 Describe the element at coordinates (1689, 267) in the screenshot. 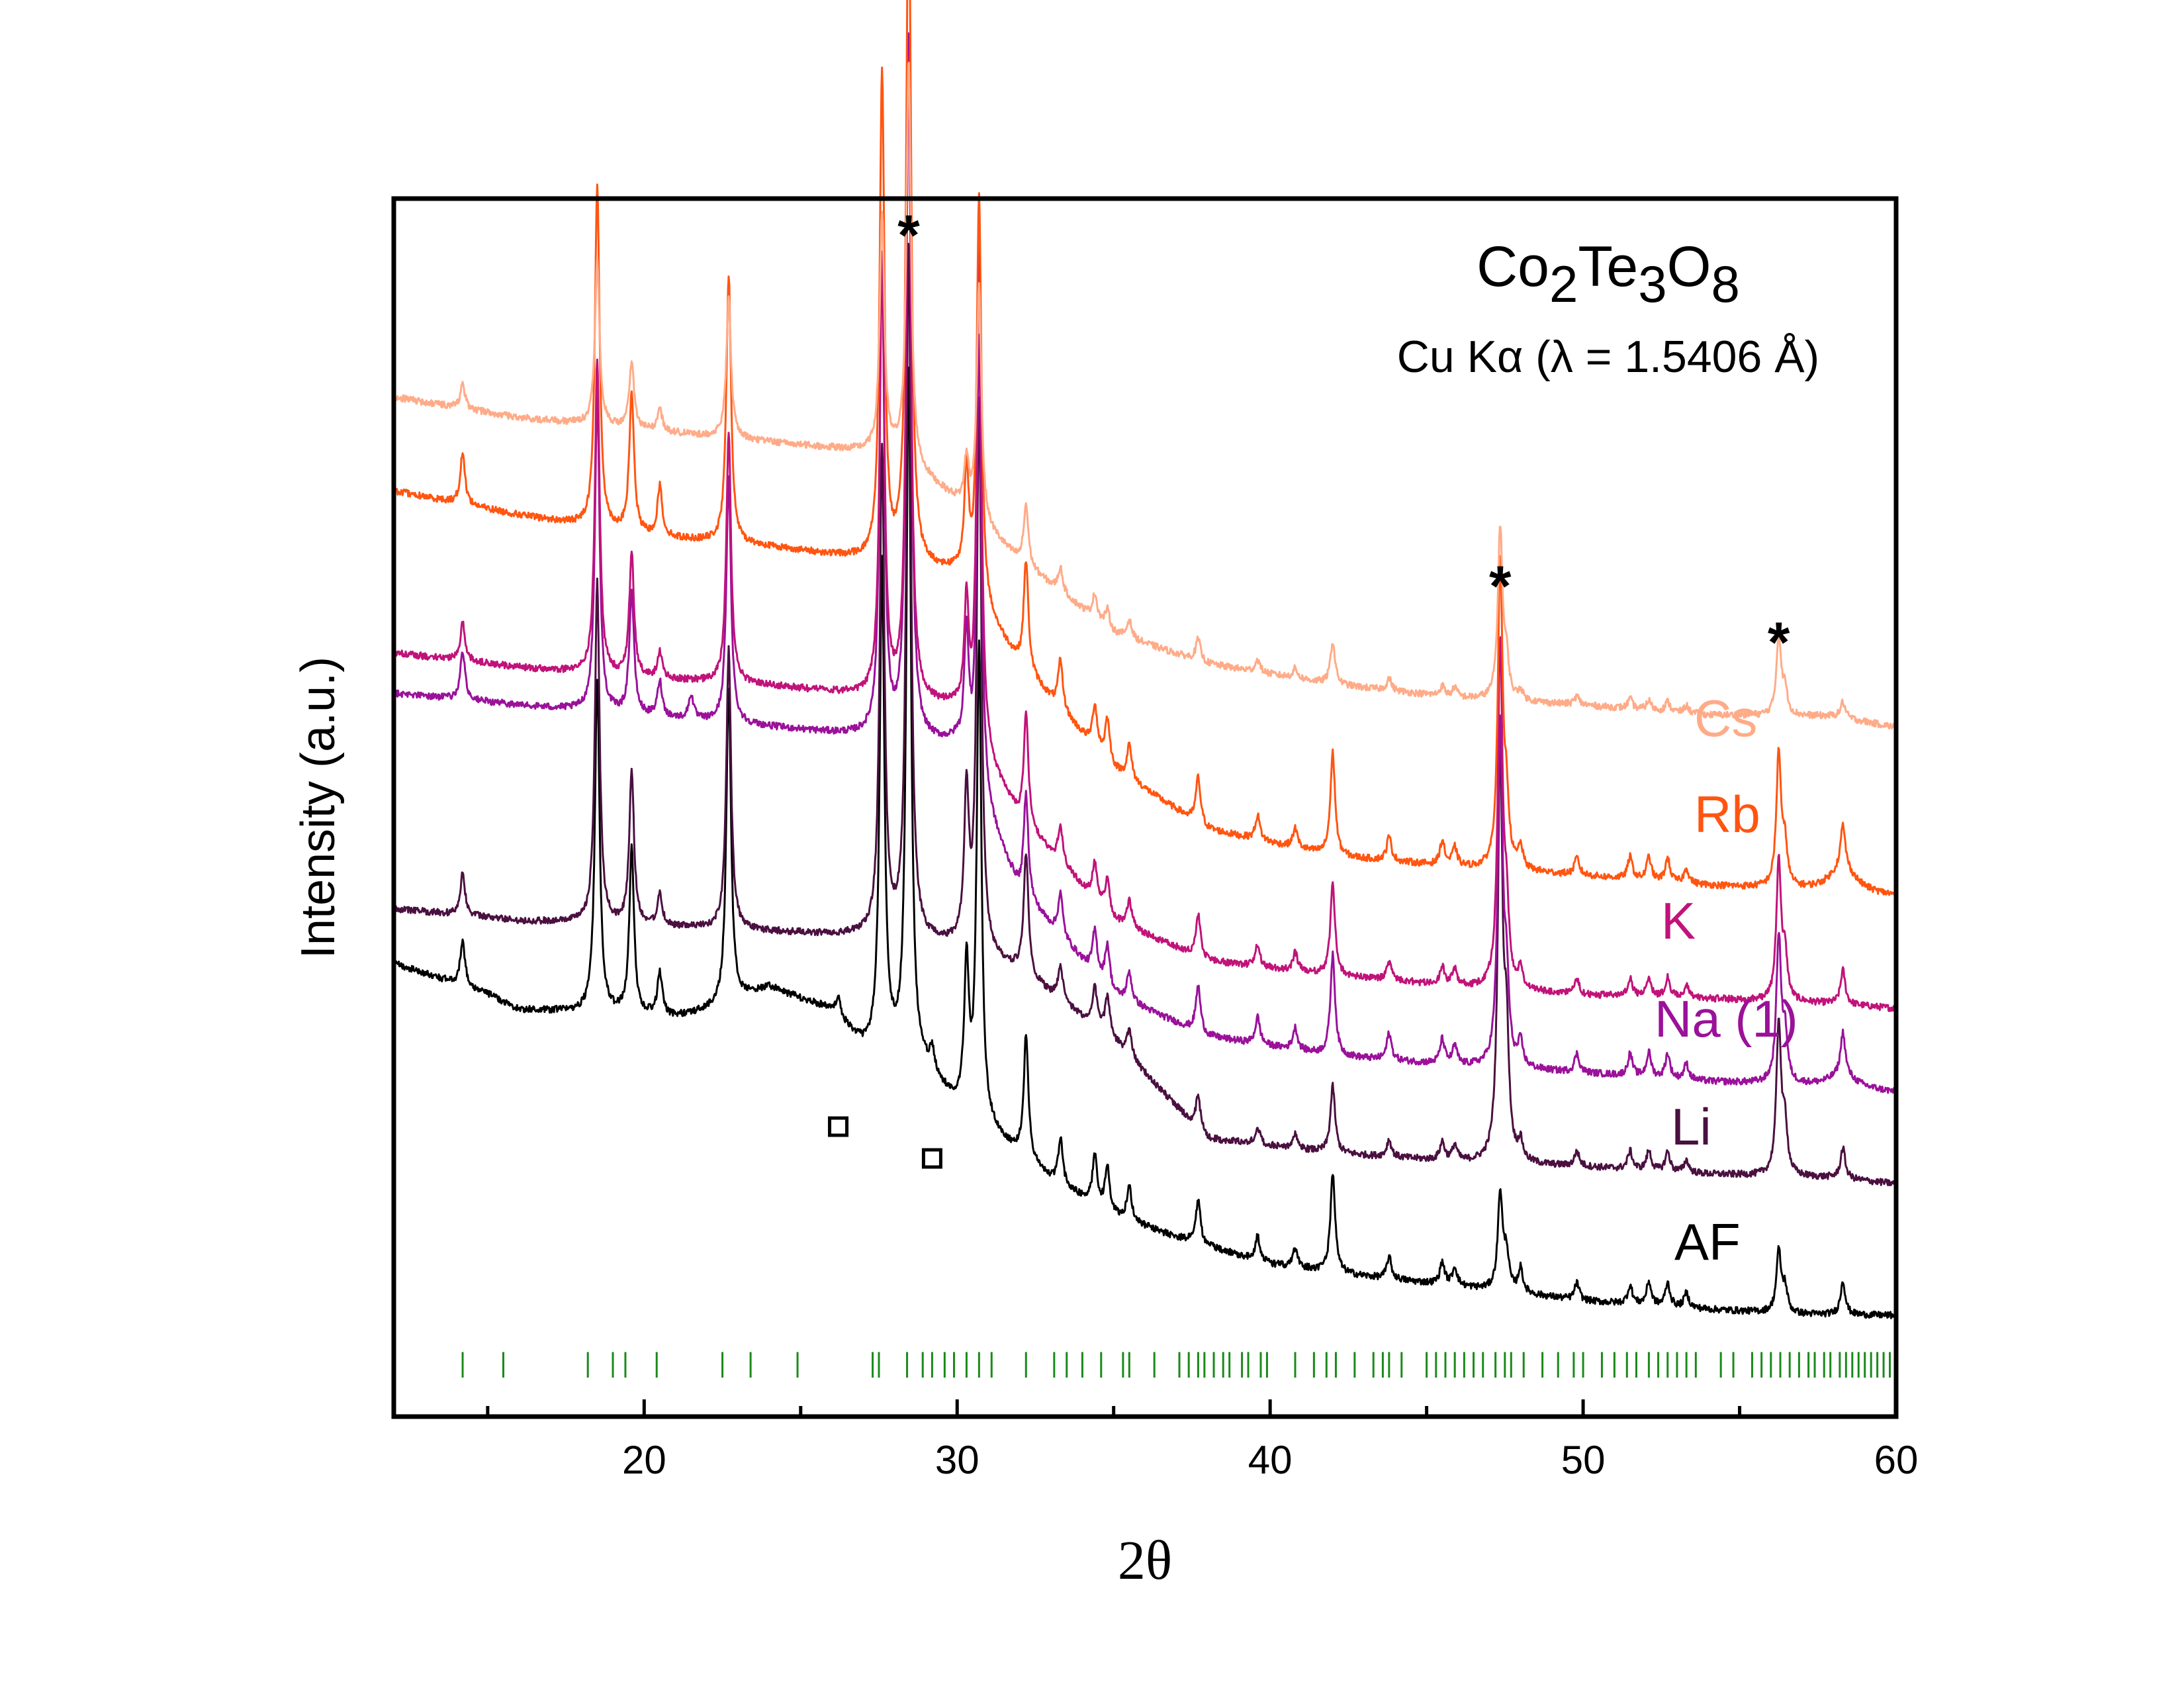

I see `title-end: O` at that location.